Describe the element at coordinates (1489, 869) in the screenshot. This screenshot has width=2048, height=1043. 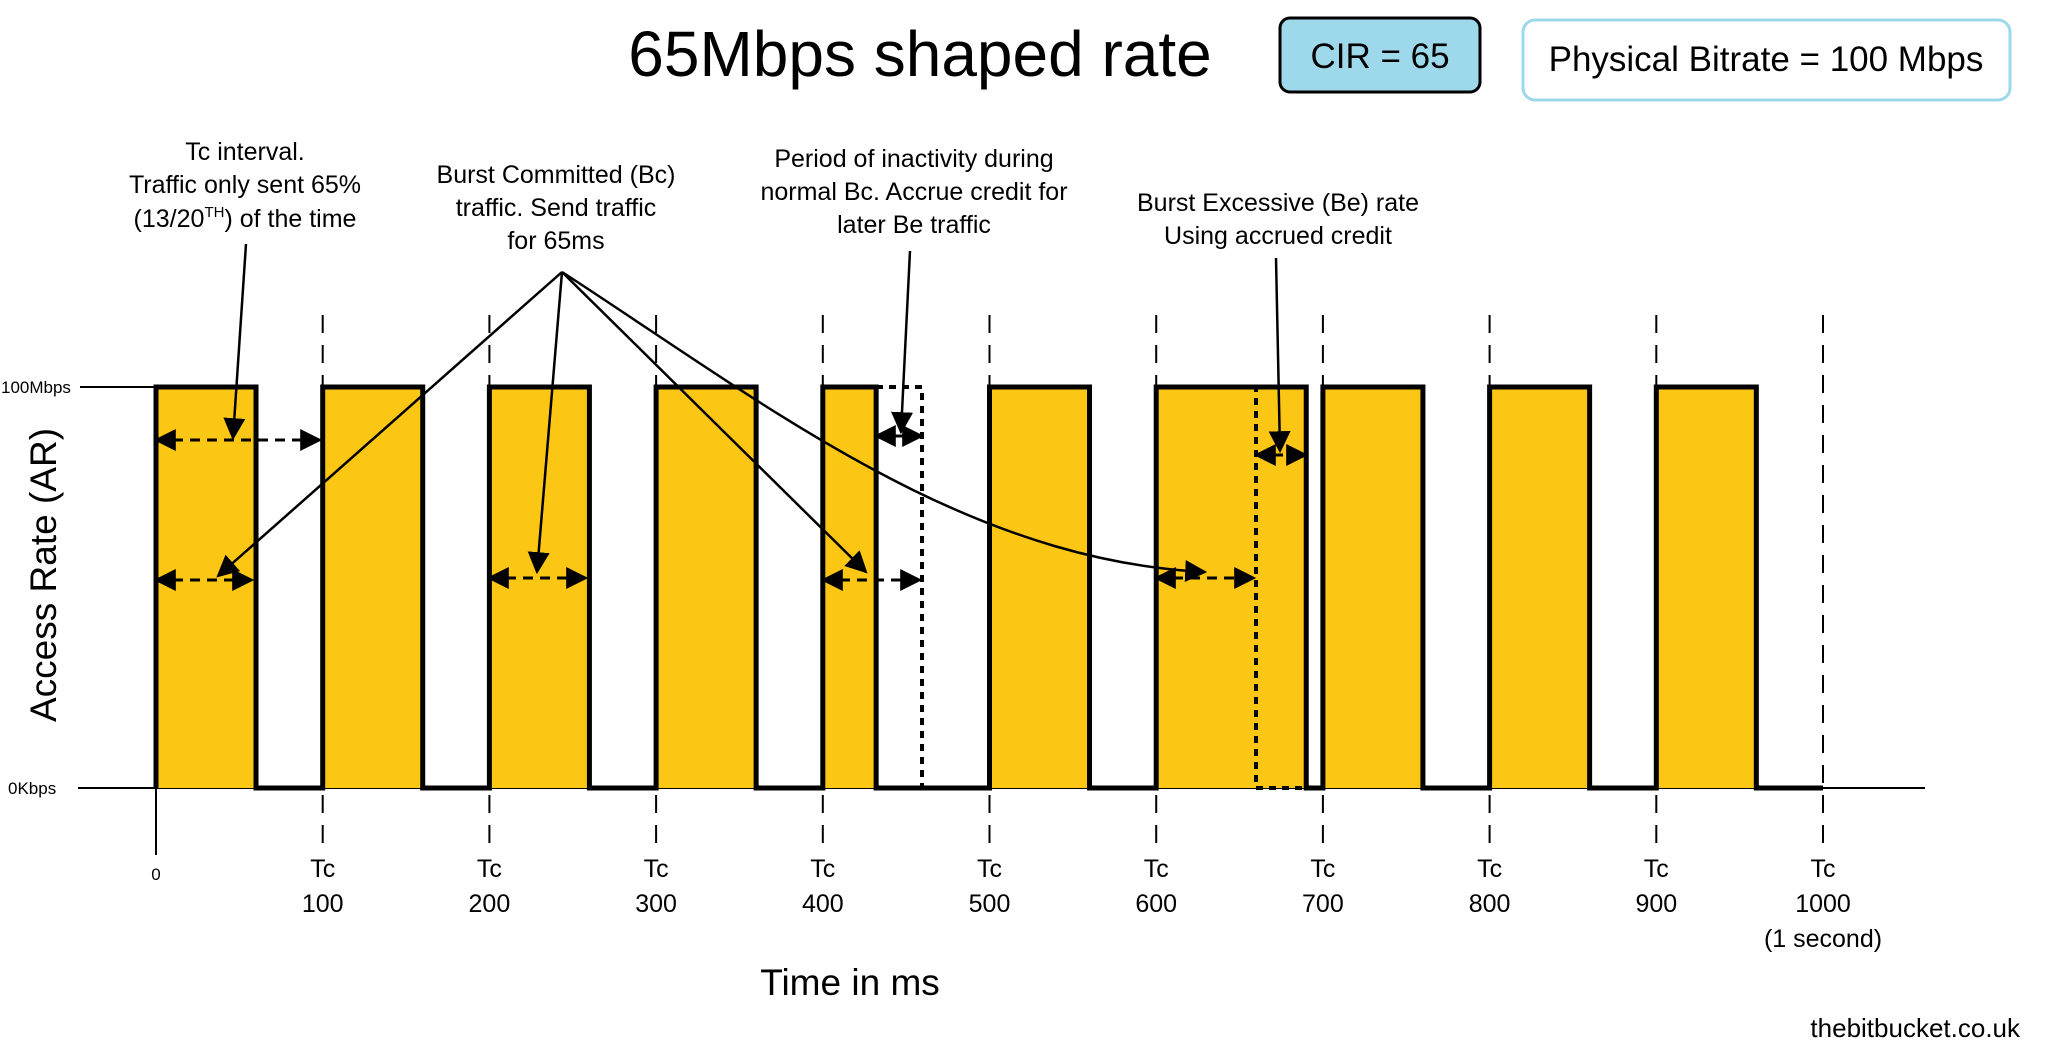
I see `x-tick-prefix-800: Tc` at that location.